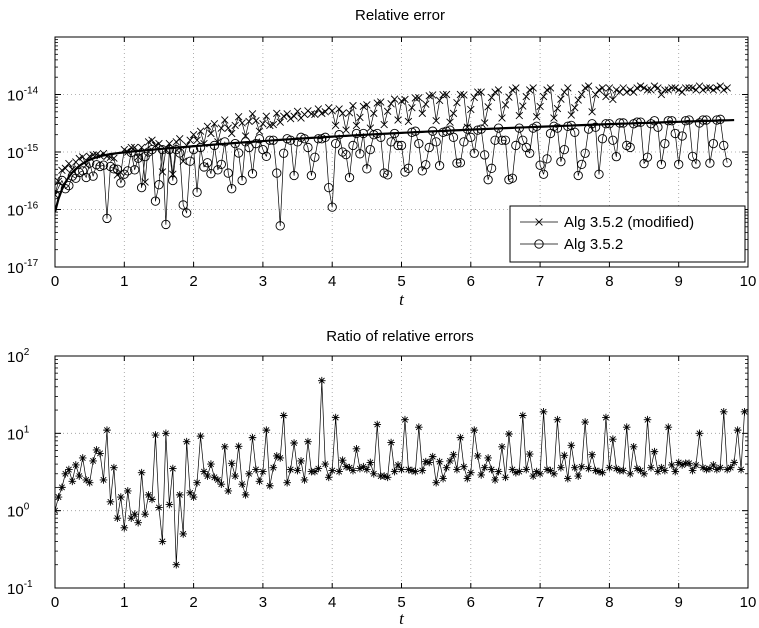 The image size is (759, 628). I want to click on series-line, so click(395, 165).